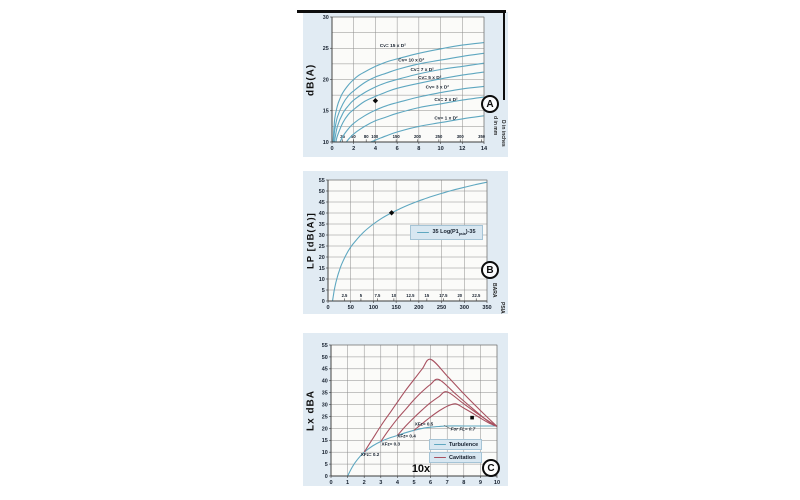 This screenshot has width=800, height=500. I want to click on y-tick-label: 55, so click(322, 181).